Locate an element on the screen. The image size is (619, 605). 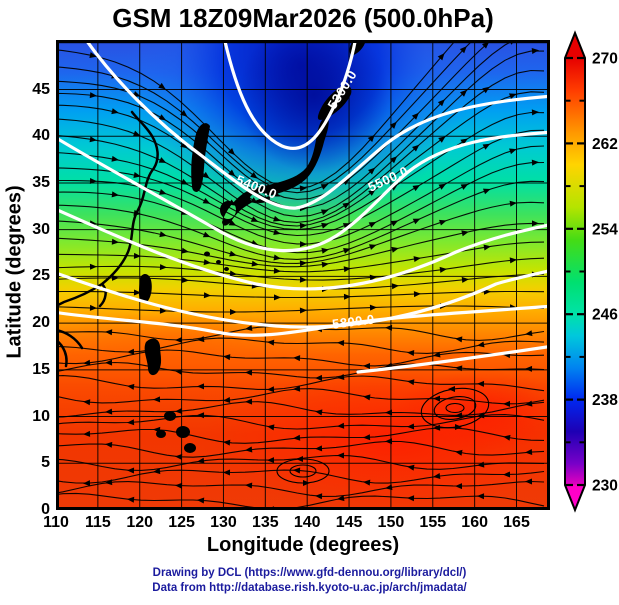
x-tick-label: 110 is located at coordinates (56, 522).